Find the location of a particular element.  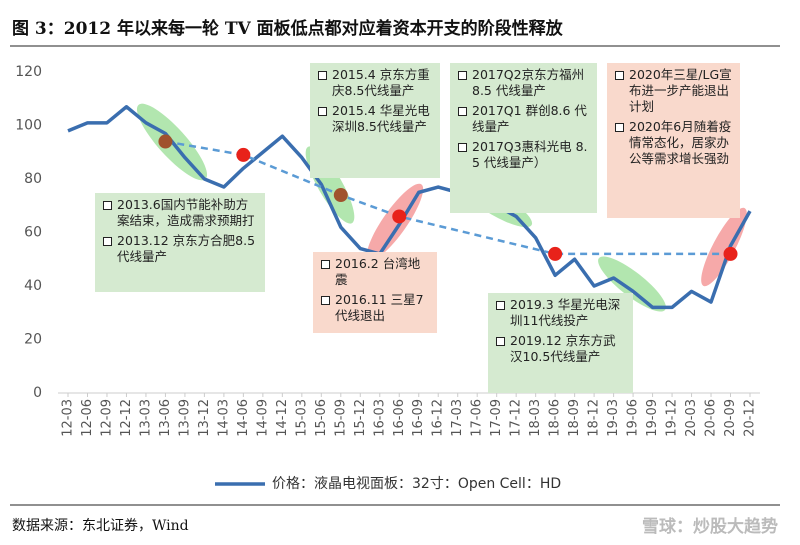

annotation-item: 2020年6月随着疫情常态化，居家办公等需求增长强劲 is located at coordinates (673, 143).